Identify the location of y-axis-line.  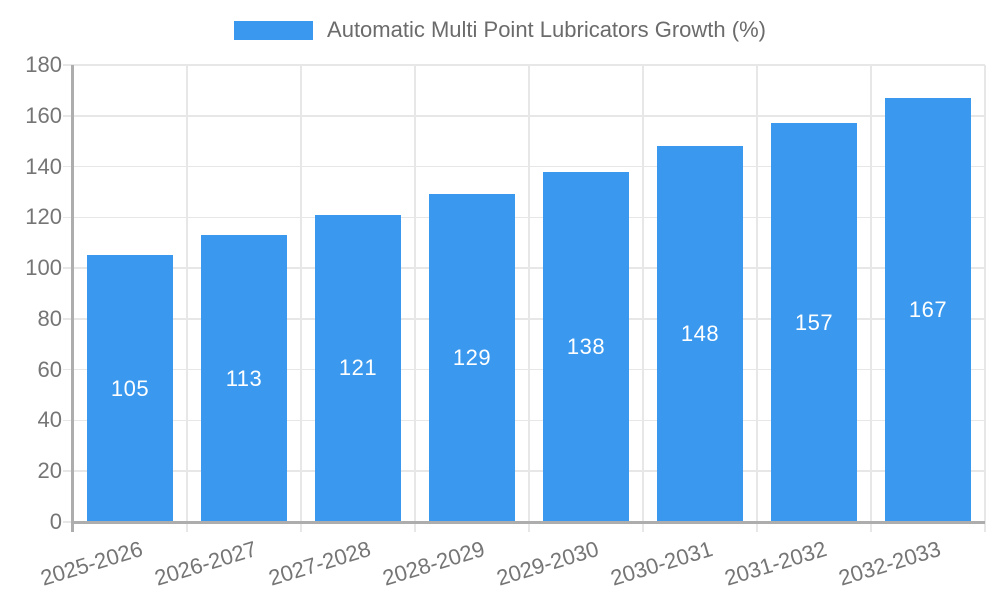
(72, 298).